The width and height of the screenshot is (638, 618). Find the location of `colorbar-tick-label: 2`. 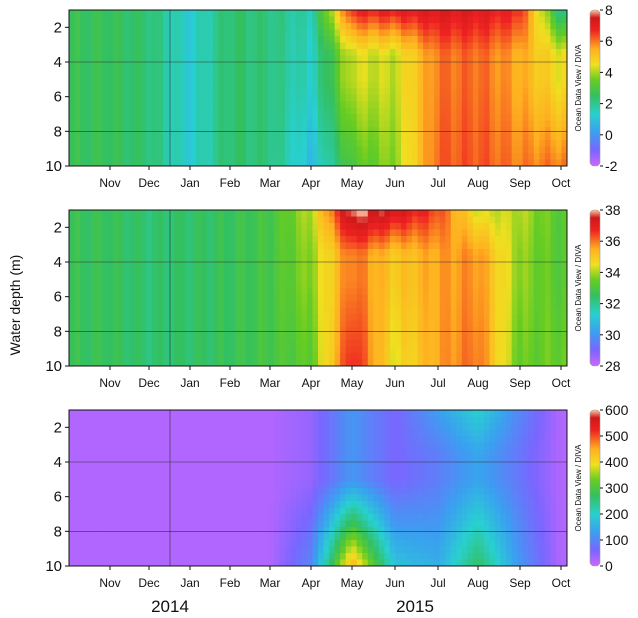

colorbar-tick-label: 2 is located at coordinates (609, 104).